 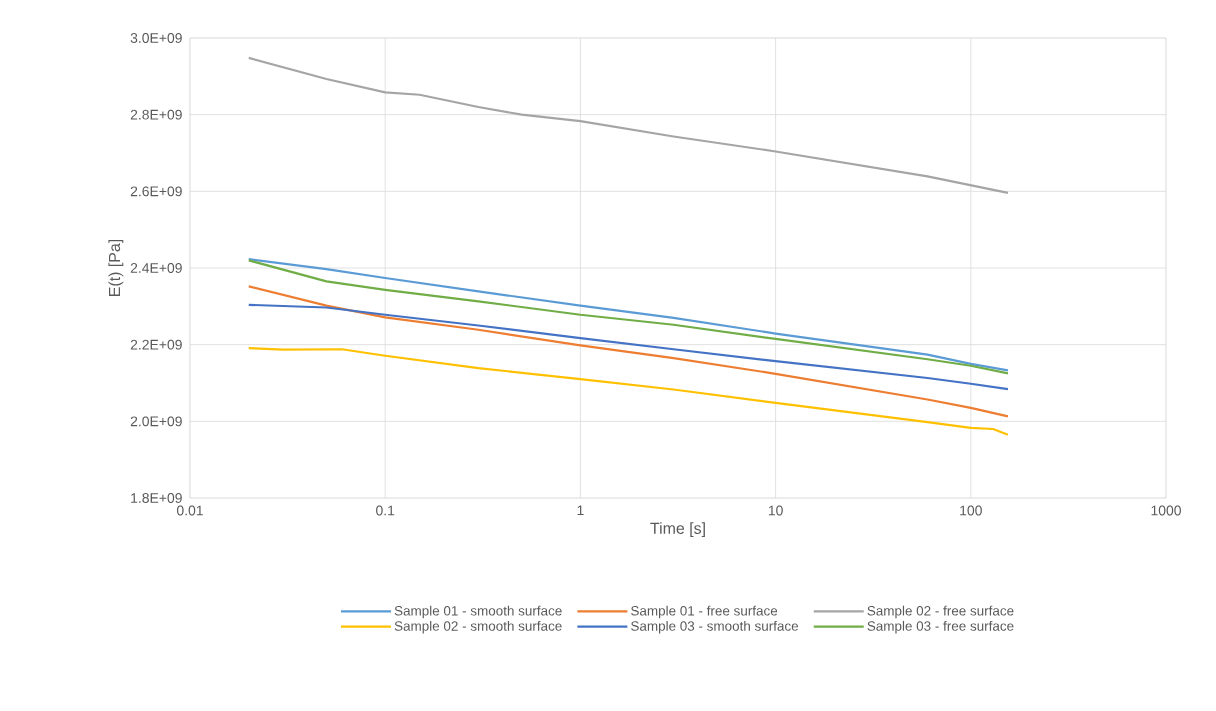 What do you see at coordinates (478, 612) in the screenshot?
I see `legend-label: Sample 01 - smooth surface` at bounding box center [478, 612].